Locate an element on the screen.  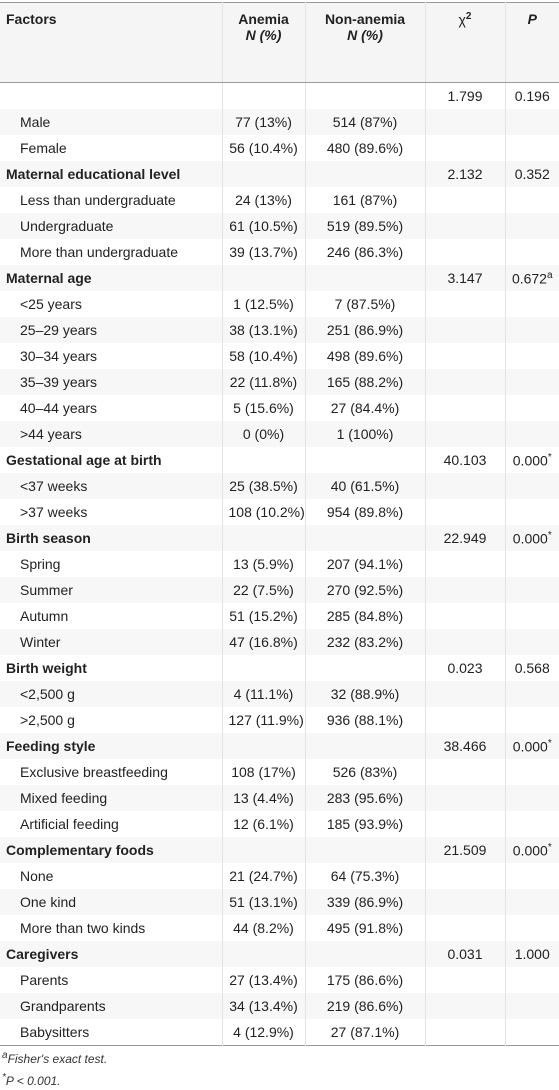
p-value: 0.568 is located at coordinates (532, 668).